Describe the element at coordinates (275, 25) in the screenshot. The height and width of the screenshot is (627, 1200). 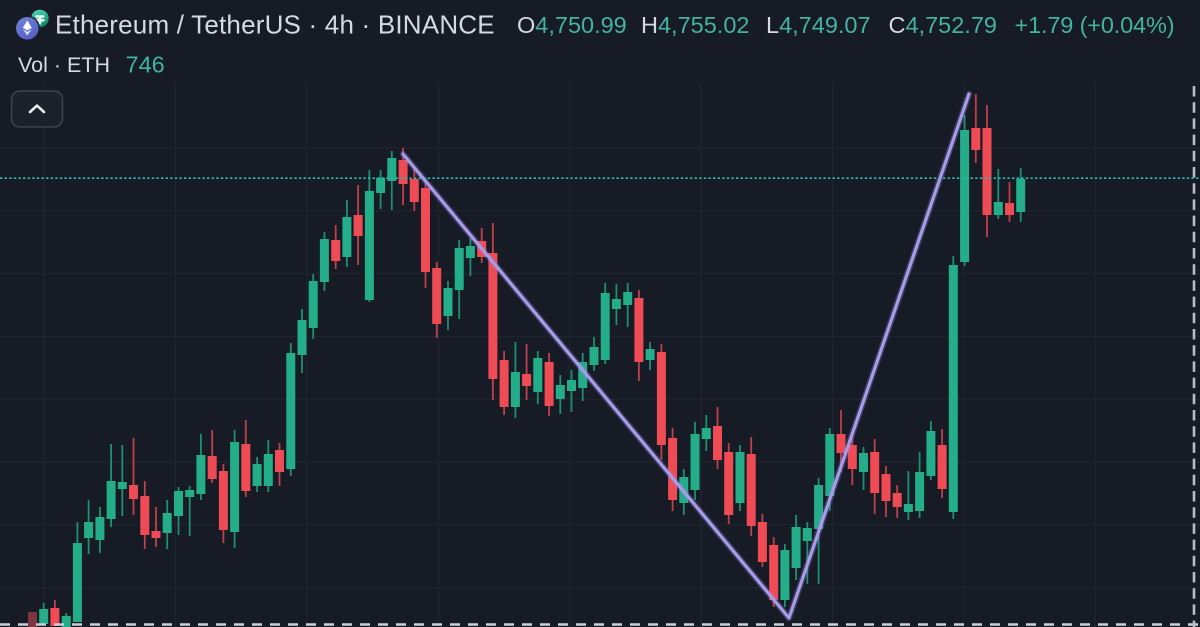
I see `svg-text:Ethereum / TetherUS · 4h · BIN: Ethereum / TetherUS · 4h · BINANCE` at that location.